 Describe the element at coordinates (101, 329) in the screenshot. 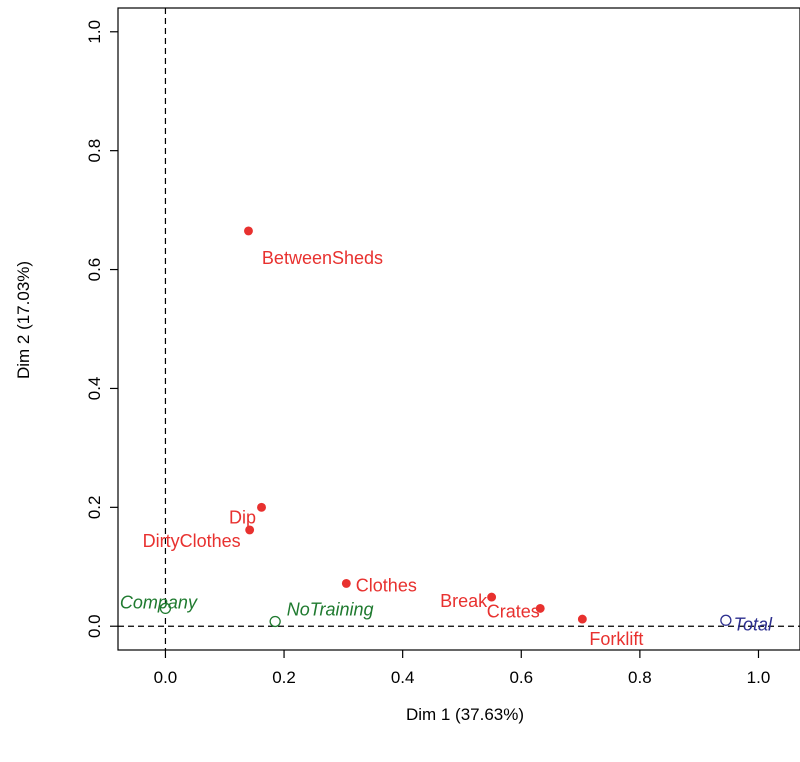

I see `y-axis: 0.0 0.2 0.4 0.6 0.8 1.0` at that location.